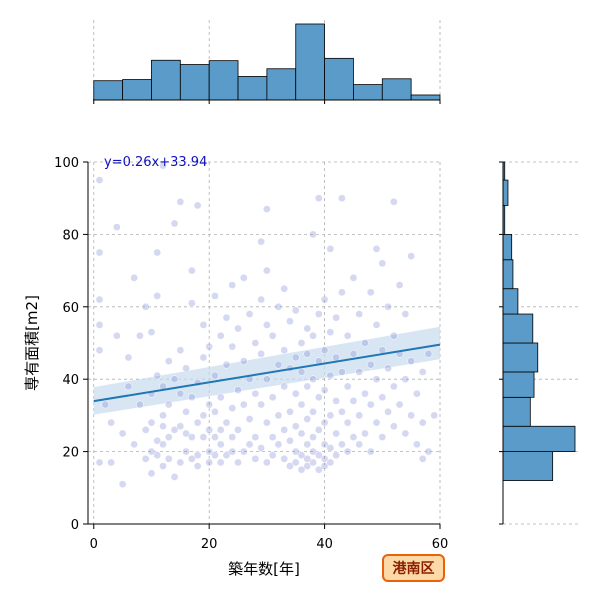 This screenshot has width=600, height=600. I want to click on regression-line, so click(267, 373).